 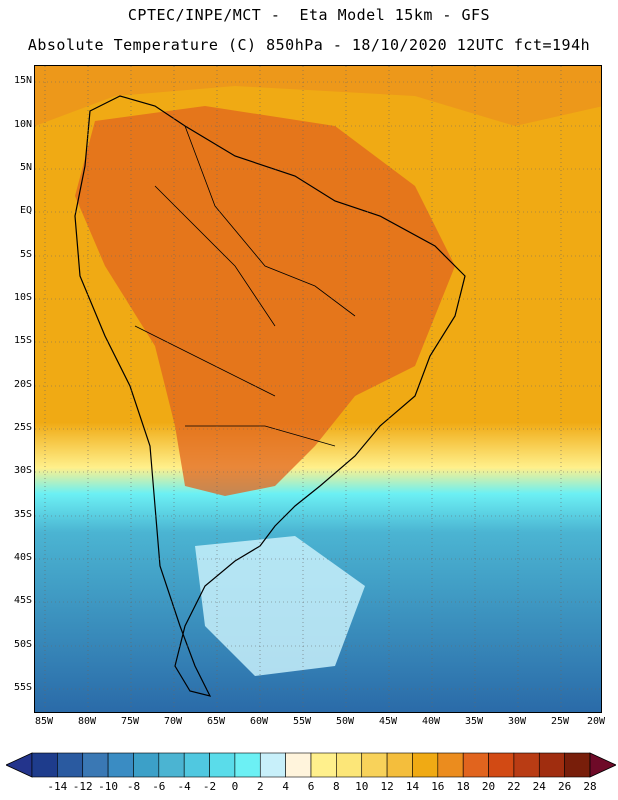 What do you see at coordinates (565, 786) in the screenshot?
I see `colorbar-tick-label: 26` at bounding box center [565, 786].